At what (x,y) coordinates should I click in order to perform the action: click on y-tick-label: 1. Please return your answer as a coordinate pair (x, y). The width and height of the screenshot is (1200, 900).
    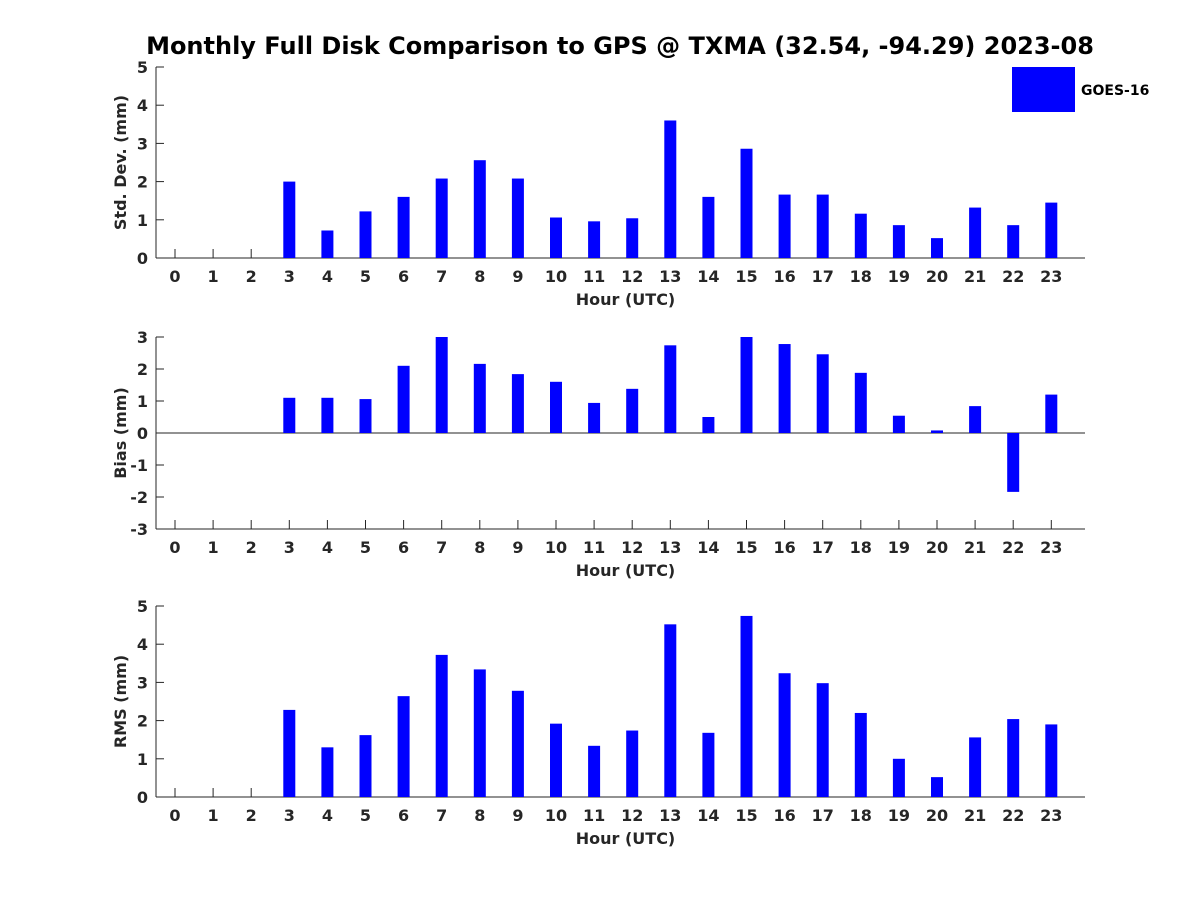
    Looking at the image, I should click on (142, 401).